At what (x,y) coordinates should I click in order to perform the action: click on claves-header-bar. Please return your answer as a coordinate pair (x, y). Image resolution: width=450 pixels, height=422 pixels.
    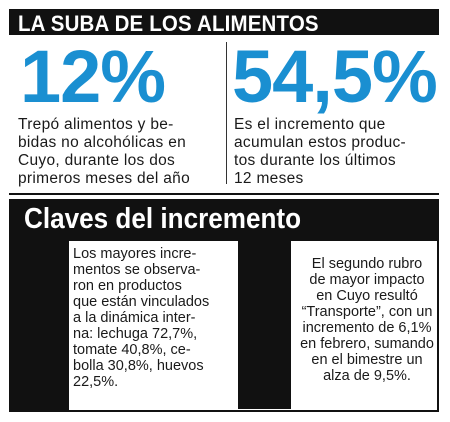
    Looking at the image, I should click on (224, 220).